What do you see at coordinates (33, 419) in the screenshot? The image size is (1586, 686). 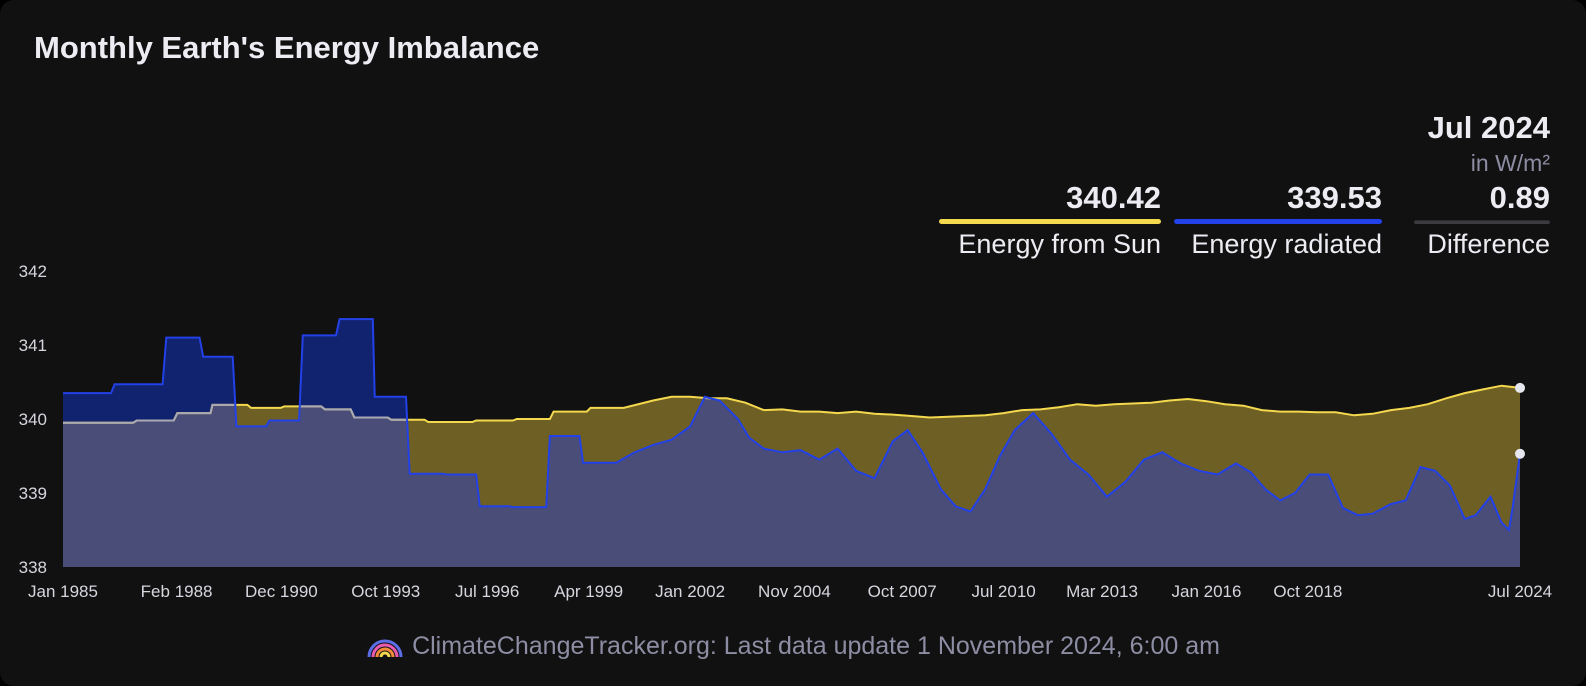 I see `y-tick-label: 340` at bounding box center [33, 419].